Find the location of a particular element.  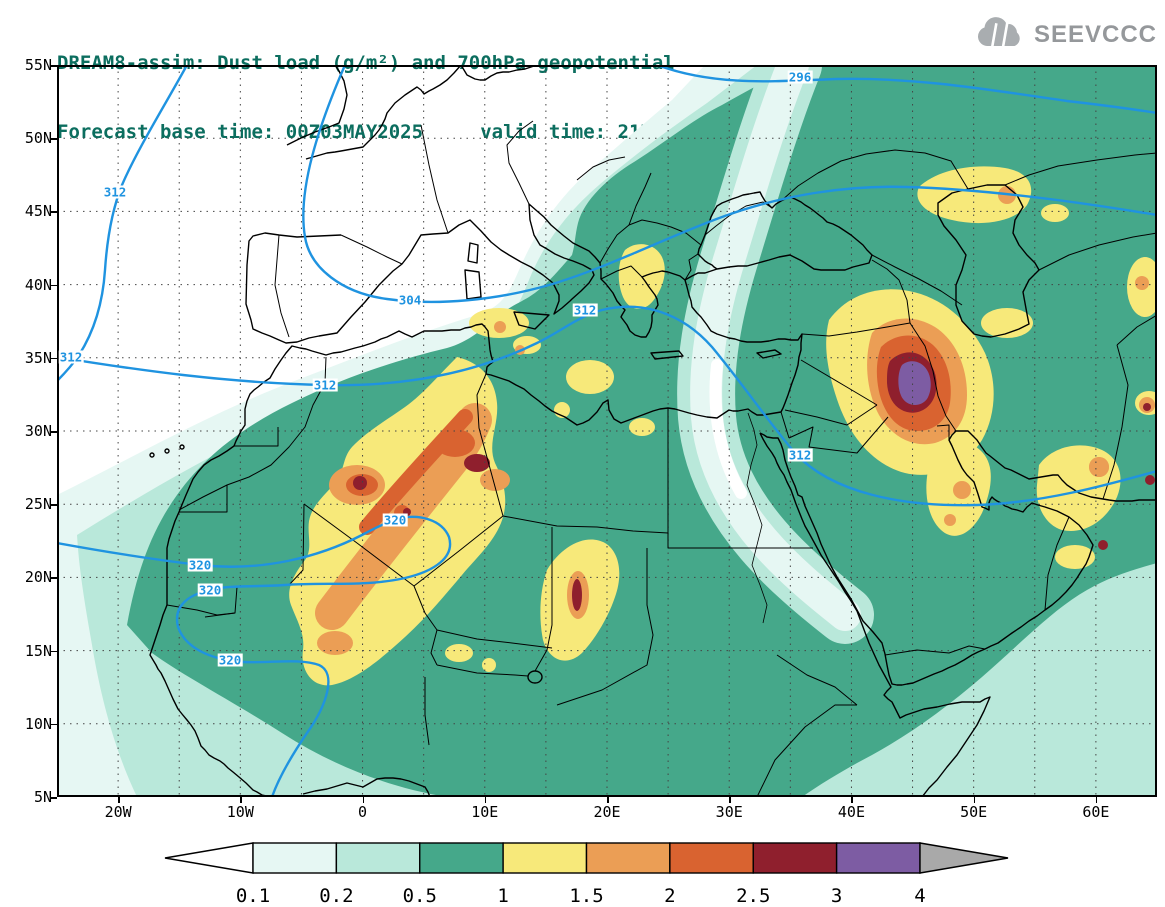

x-axis-label: 20E is located at coordinates (607, 812).